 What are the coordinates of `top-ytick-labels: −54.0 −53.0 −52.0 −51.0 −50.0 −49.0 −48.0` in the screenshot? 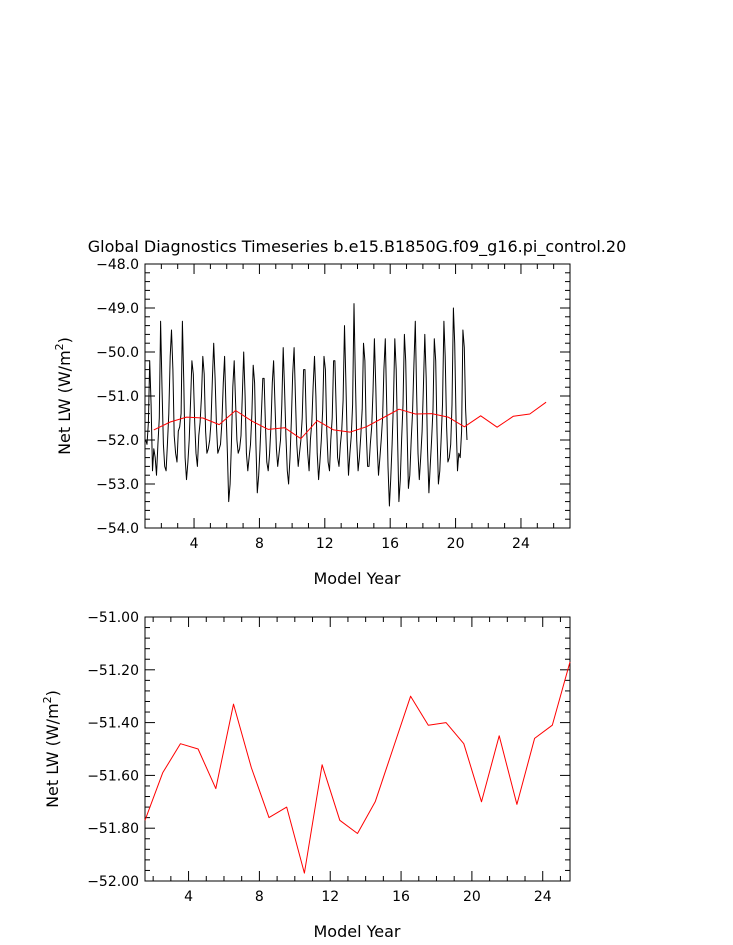 It's located at (117, 397).